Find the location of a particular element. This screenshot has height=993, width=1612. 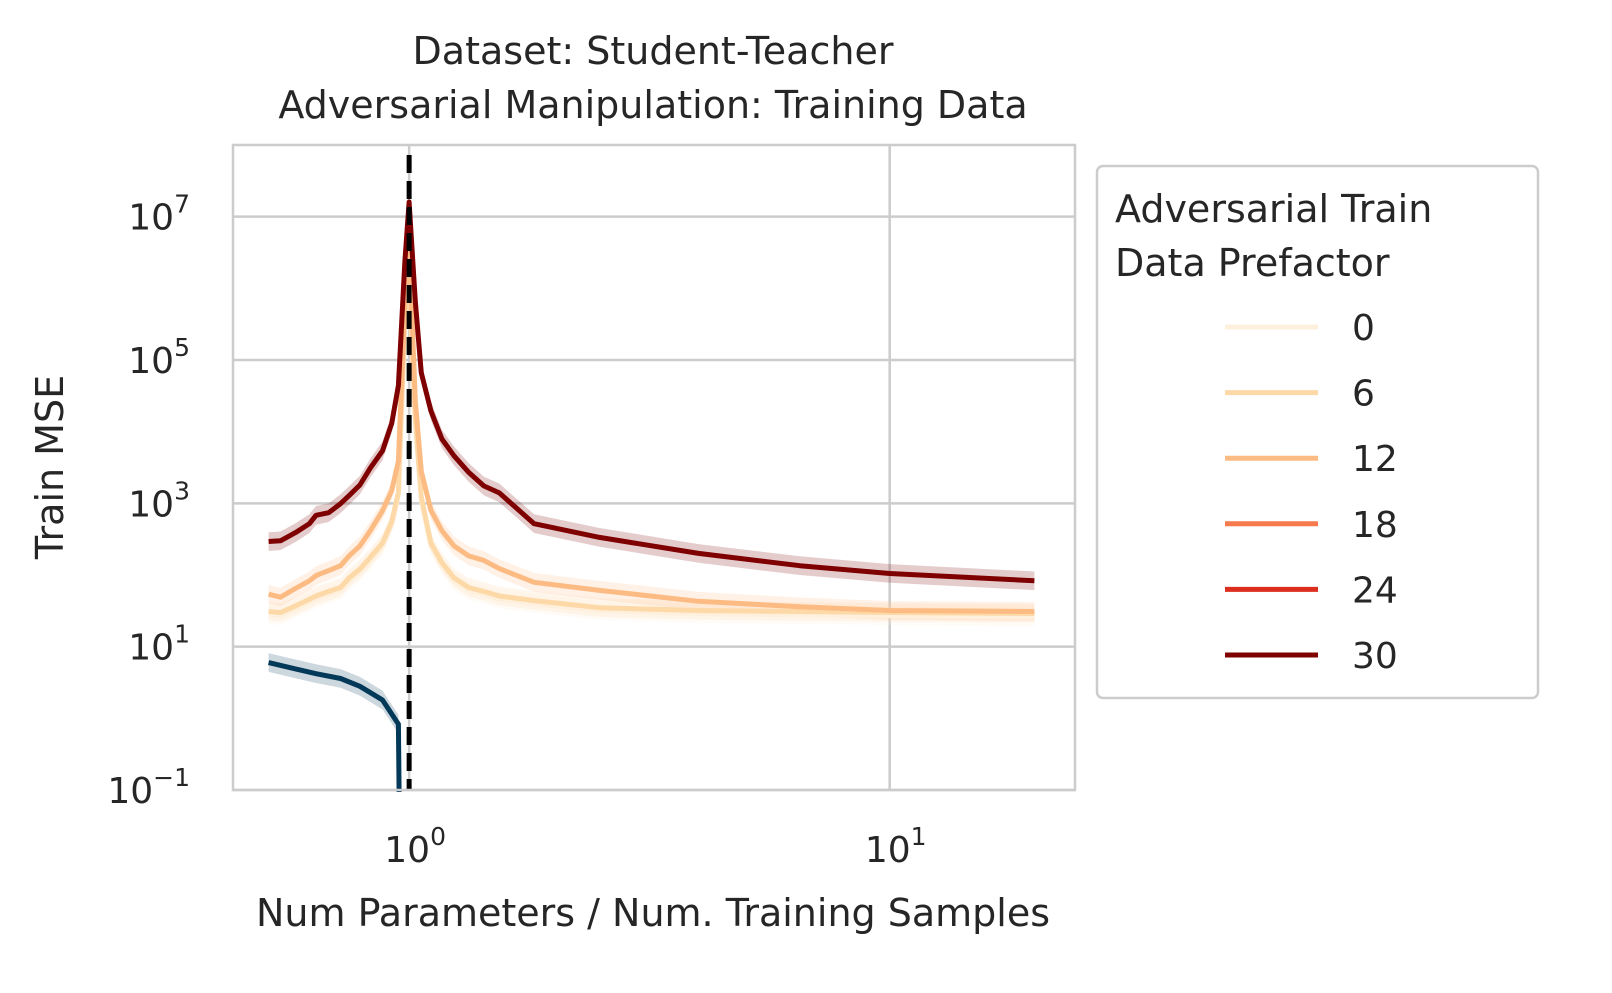

legend-label-30: 30 is located at coordinates (1375, 656).